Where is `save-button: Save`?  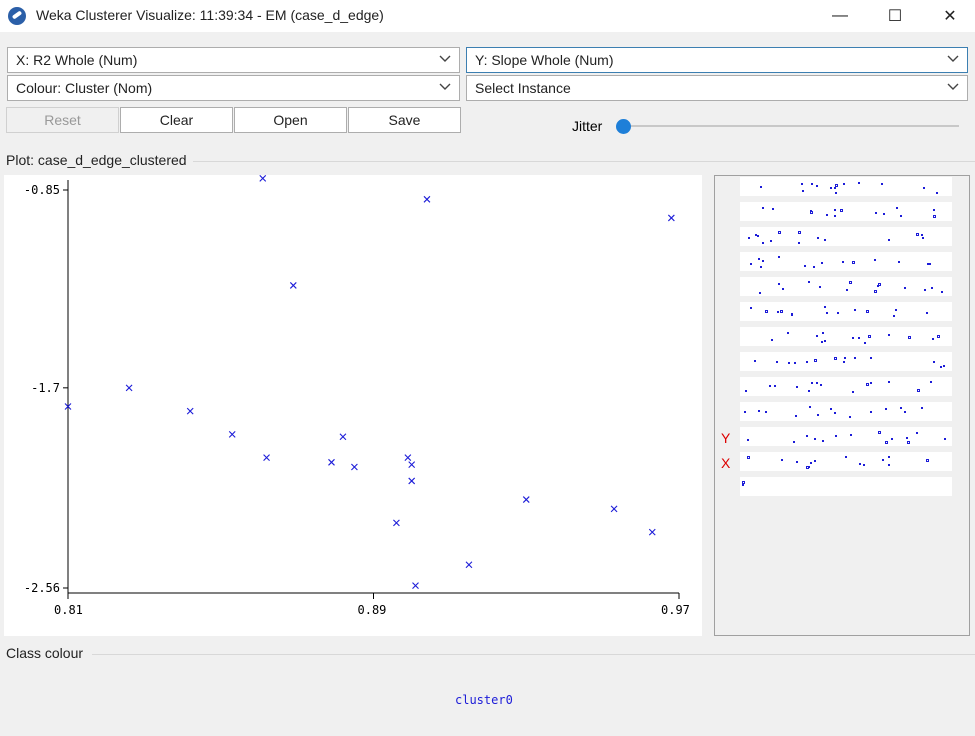
save-button: Save is located at coordinates (404, 120).